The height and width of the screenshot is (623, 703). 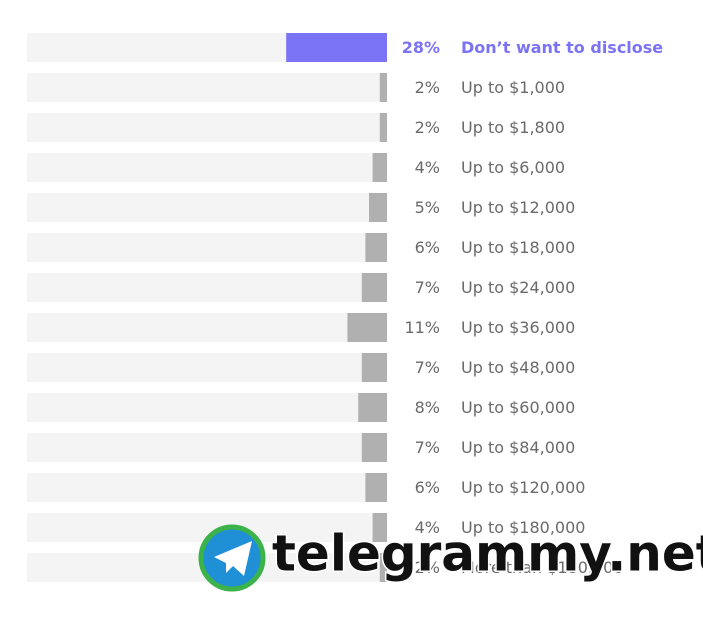 What do you see at coordinates (422, 327) in the screenshot?
I see `value-label: 11%` at bounding box center [422, 327].